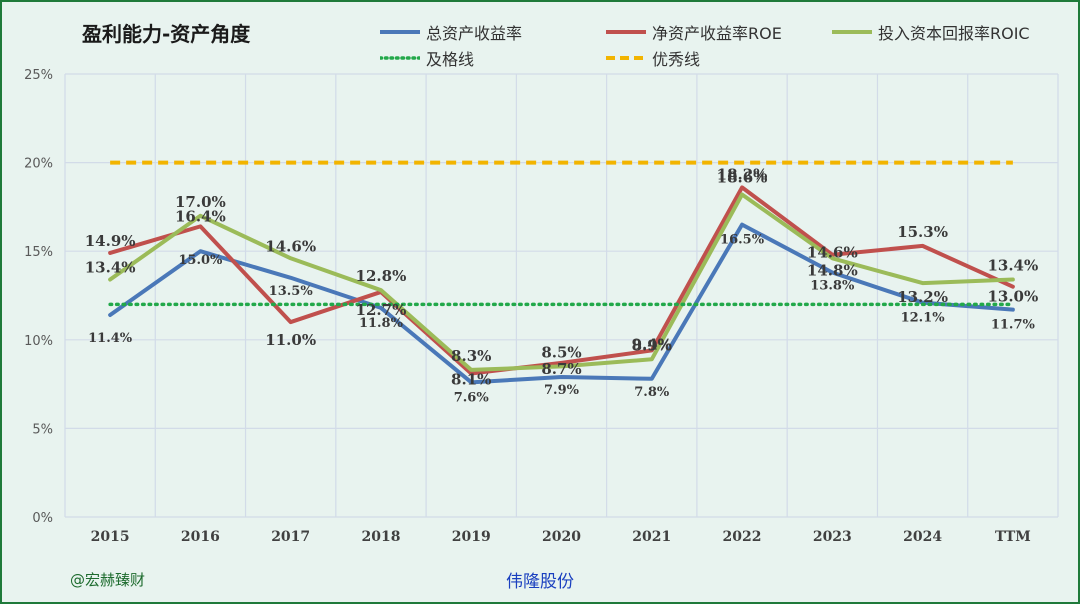 This screenshot has height=604, width=1080. Describe the element at coordinates (474, 33) in the screenshot. I see `legend-label-roa: 总资产收益率` at that location.